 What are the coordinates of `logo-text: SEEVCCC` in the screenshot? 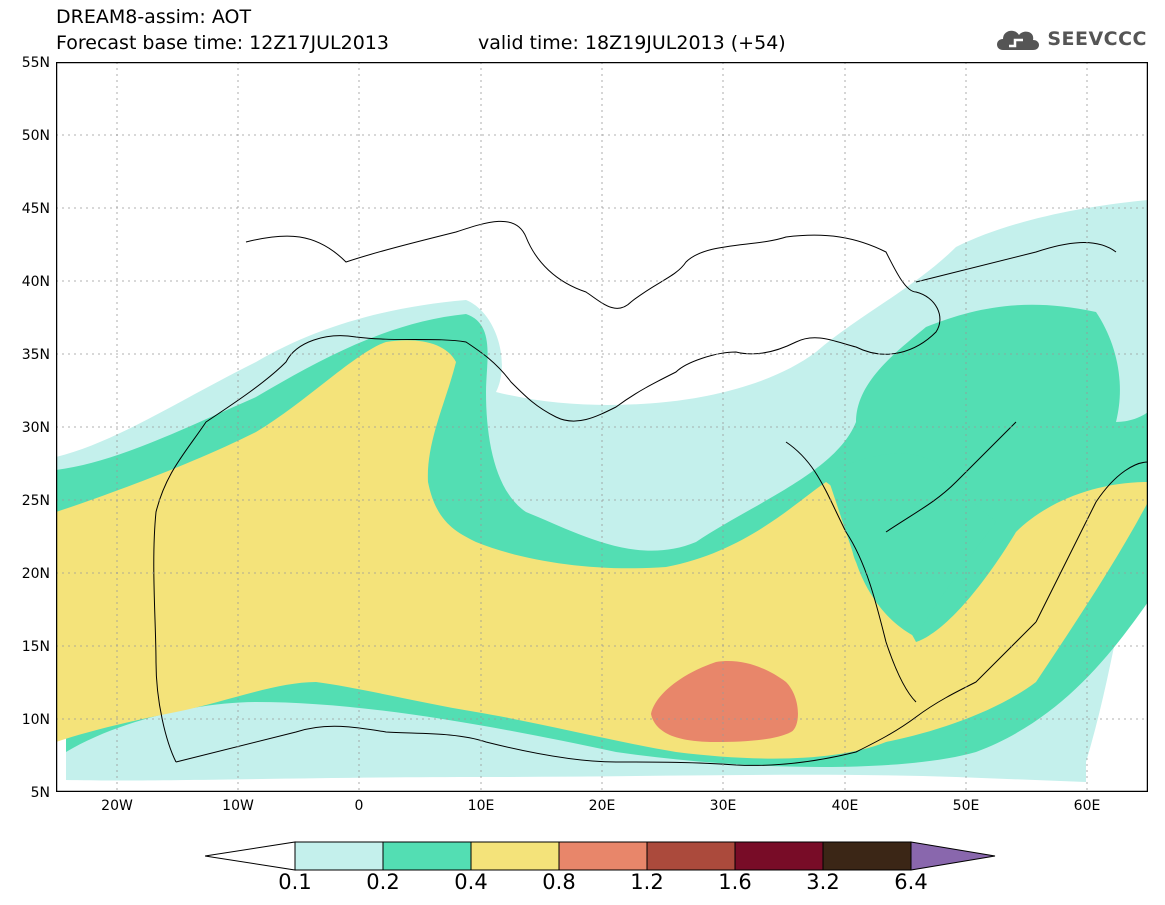 It's located at (1097, 39).